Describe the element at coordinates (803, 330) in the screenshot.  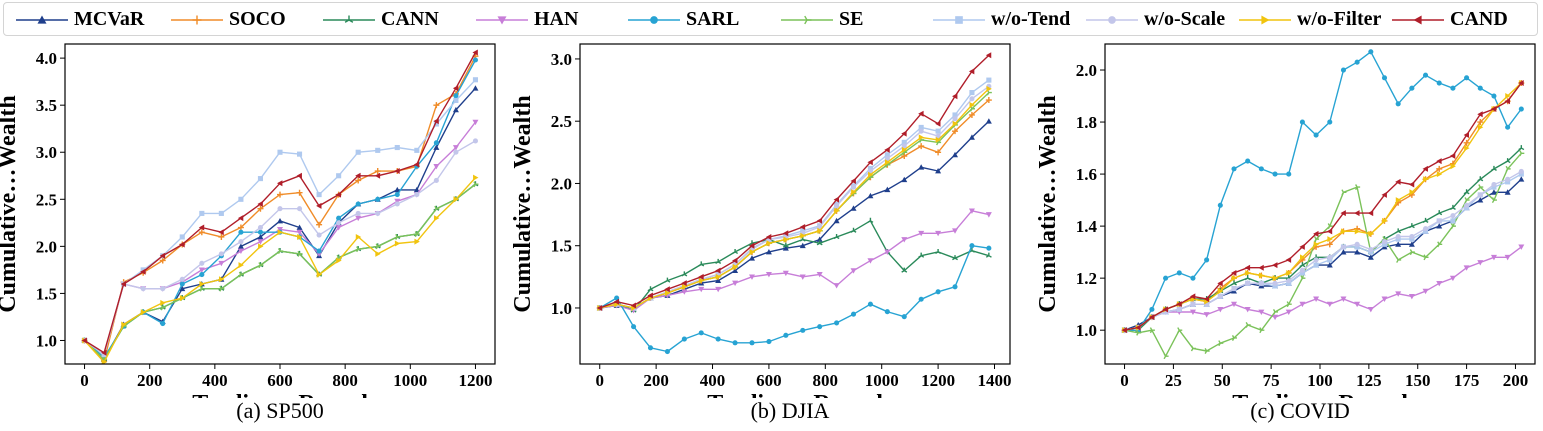
I see `point-sarl-djia` at that location.